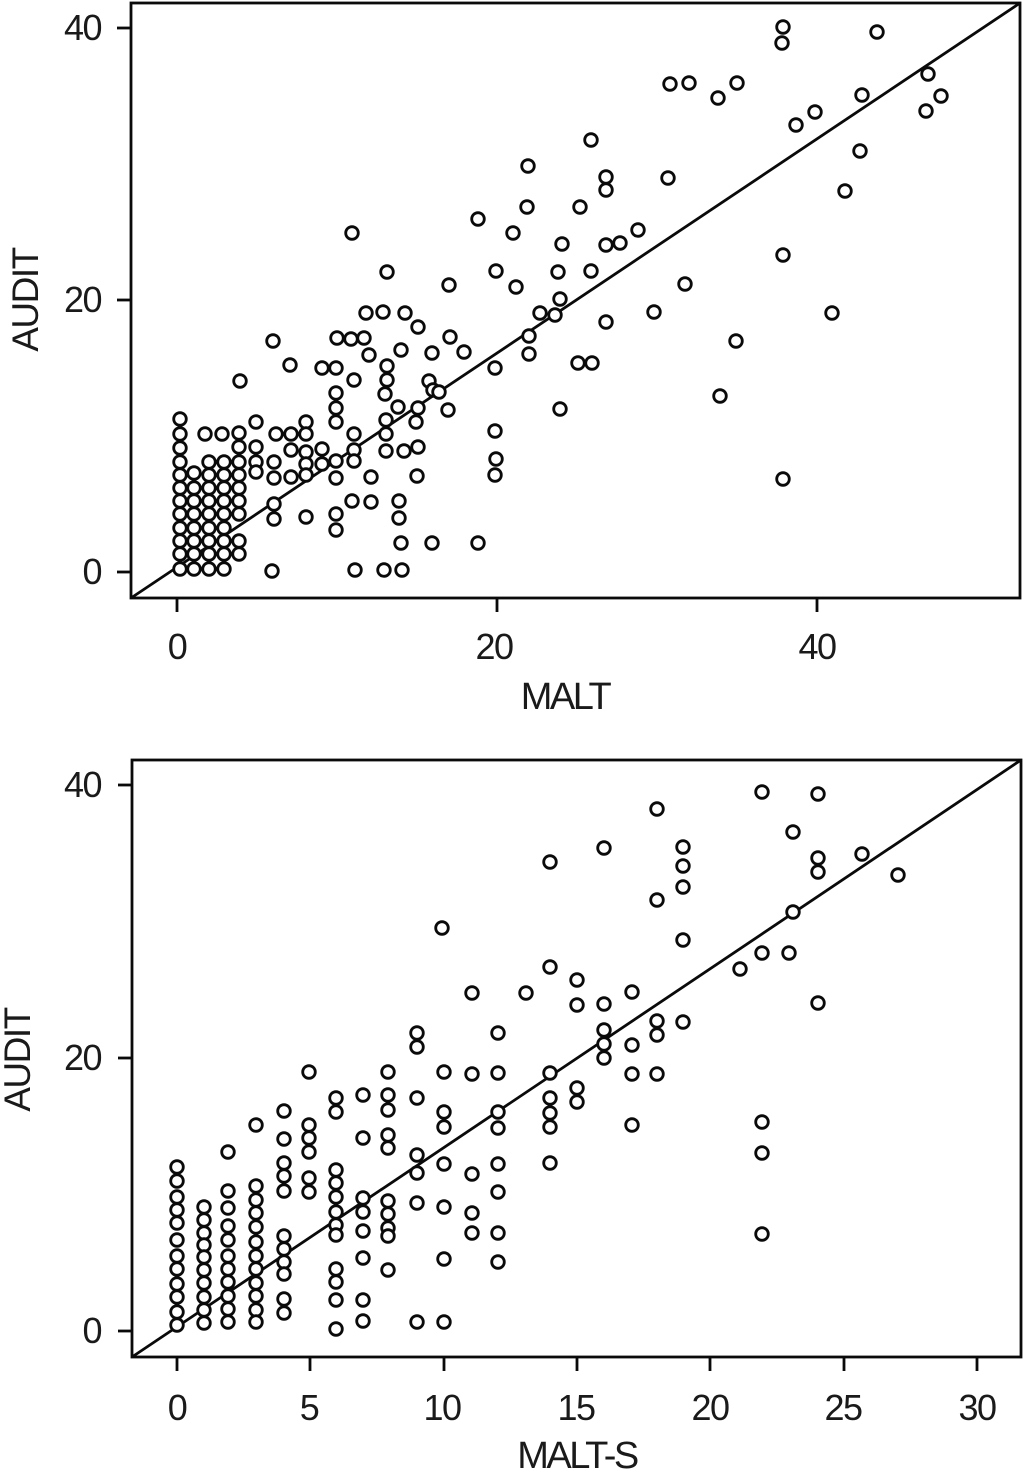  What do you see at coordinates (843, 1407) in the screenshot?
I see `svg-text: 25` at bounding box center [843, 1407].